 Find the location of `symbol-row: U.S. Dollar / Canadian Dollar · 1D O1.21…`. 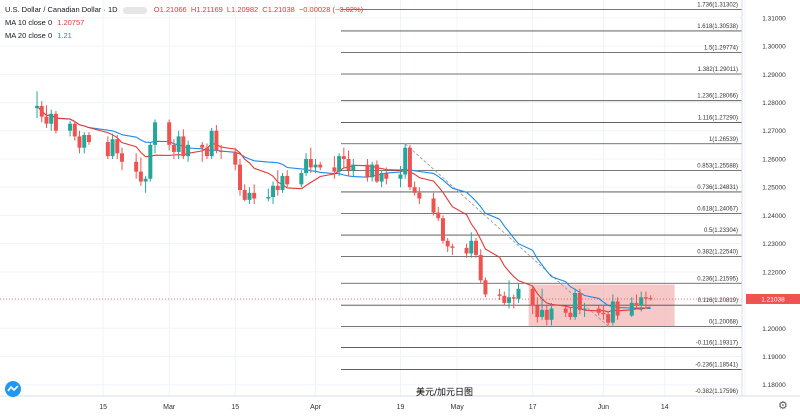

symbol-row: U.S. Dollar / Canadian Dollar · 1D O1.21… is located at coordinates (184, 9).